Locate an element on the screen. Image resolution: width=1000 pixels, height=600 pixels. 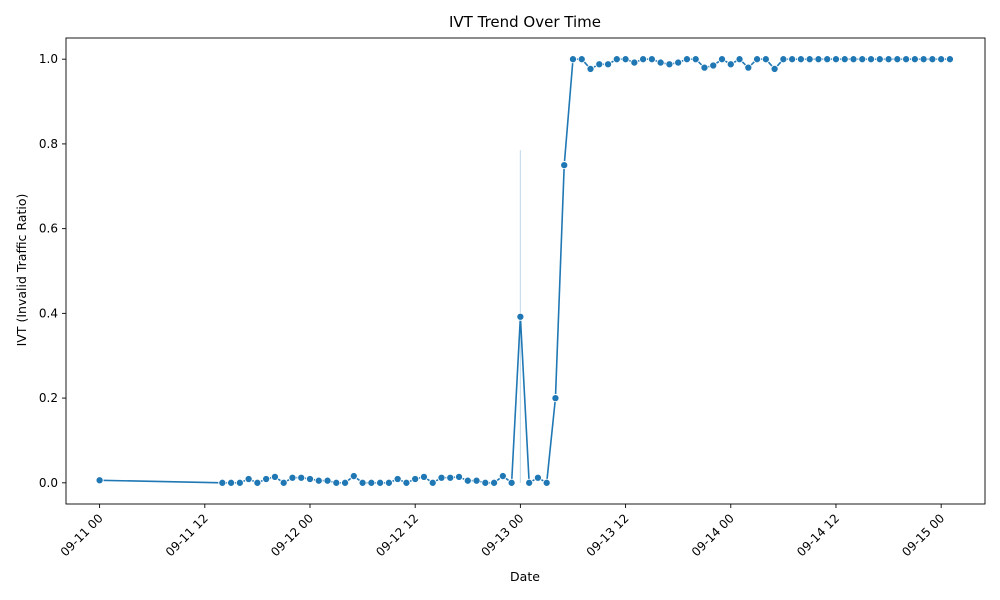
x-tick-label: 09-14 00 is located at coordinates (713, 535).